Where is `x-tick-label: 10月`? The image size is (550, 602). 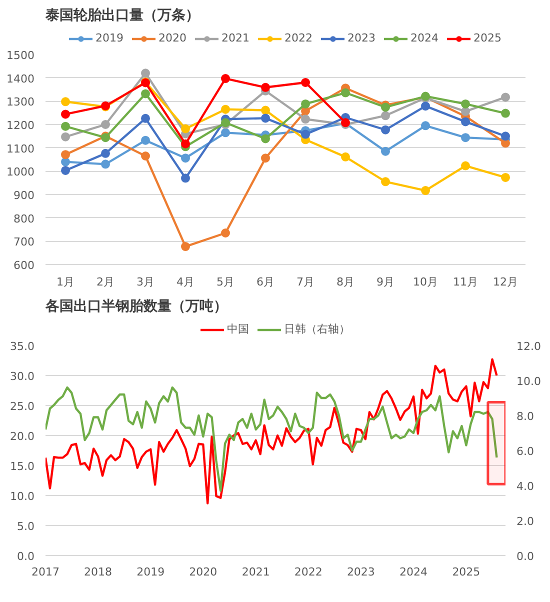 x-tick-label: 10月 is located at coordinates (425, 282).